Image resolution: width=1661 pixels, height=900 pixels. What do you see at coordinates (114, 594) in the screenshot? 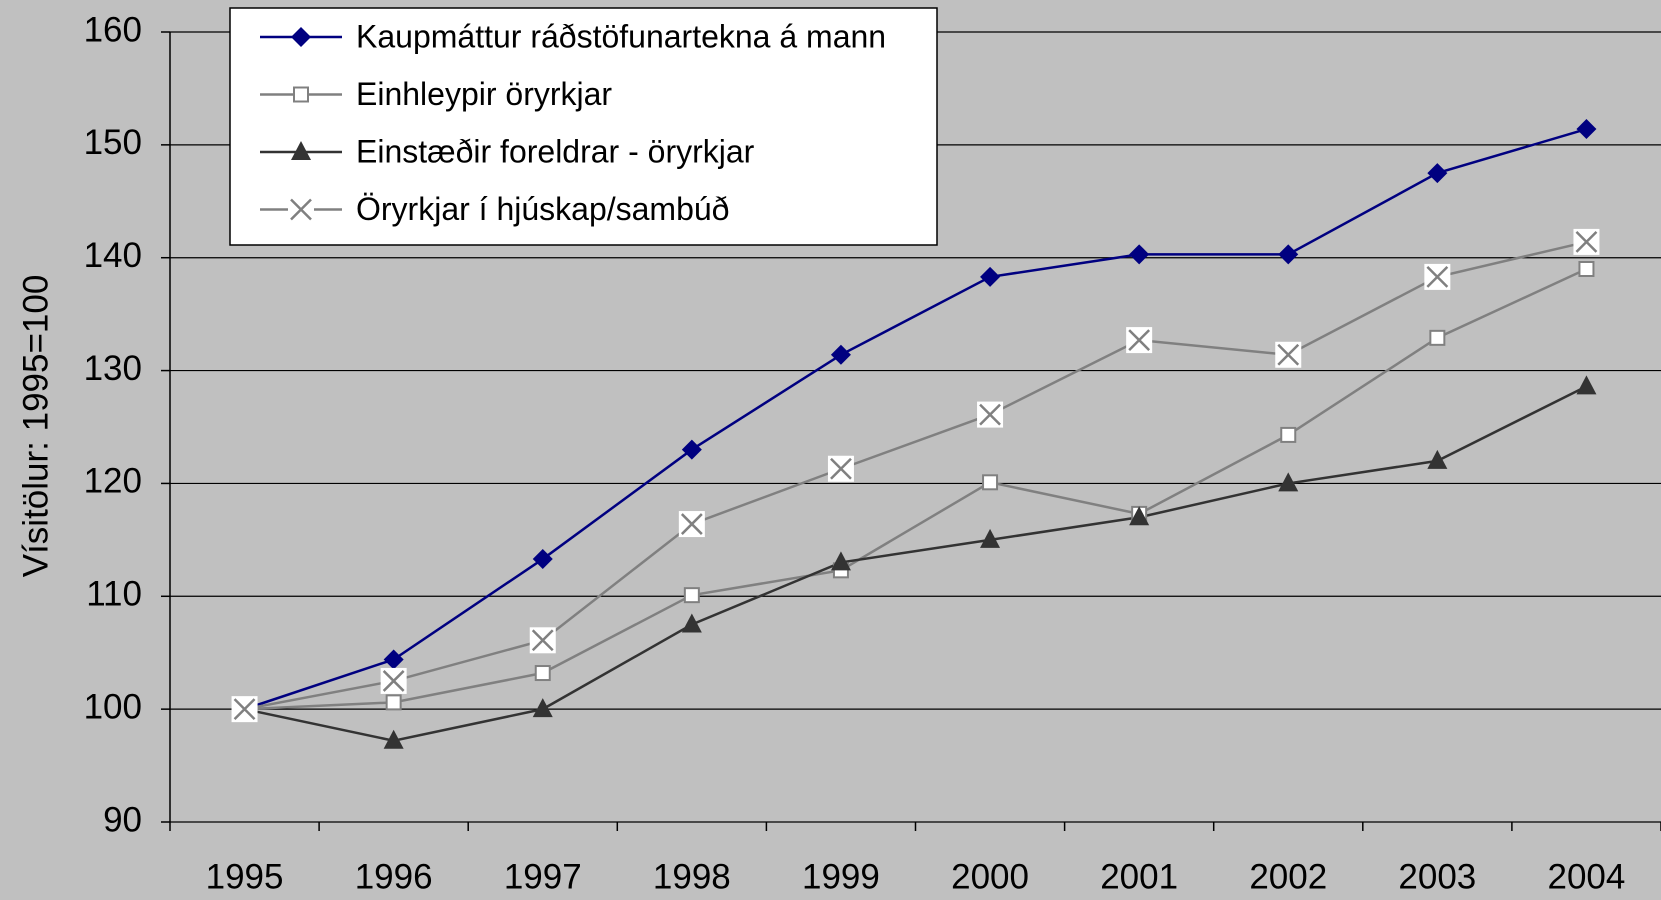
I see `y-tick-label: 110` at bounding box center [114, 594].